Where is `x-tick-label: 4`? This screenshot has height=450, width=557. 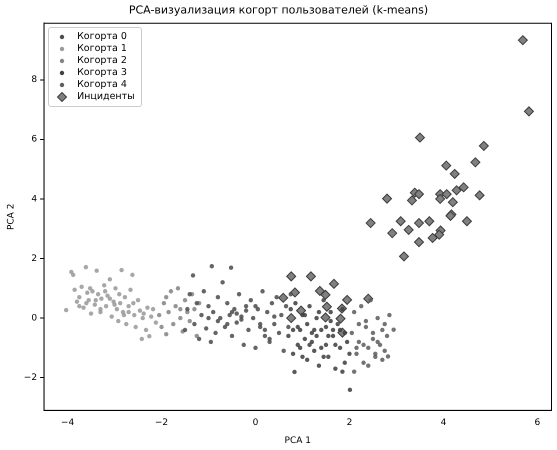
x-tick-label: 4 is located at coordinates (443, 423).